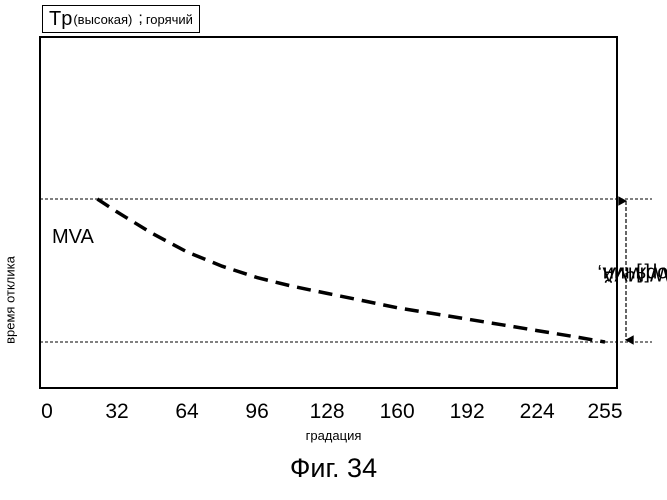 The width and height of the screenshot is (667, 500). Describe the element at coordinates (61, 18) in the screenshot. I see `title-main: Tp` at that location.